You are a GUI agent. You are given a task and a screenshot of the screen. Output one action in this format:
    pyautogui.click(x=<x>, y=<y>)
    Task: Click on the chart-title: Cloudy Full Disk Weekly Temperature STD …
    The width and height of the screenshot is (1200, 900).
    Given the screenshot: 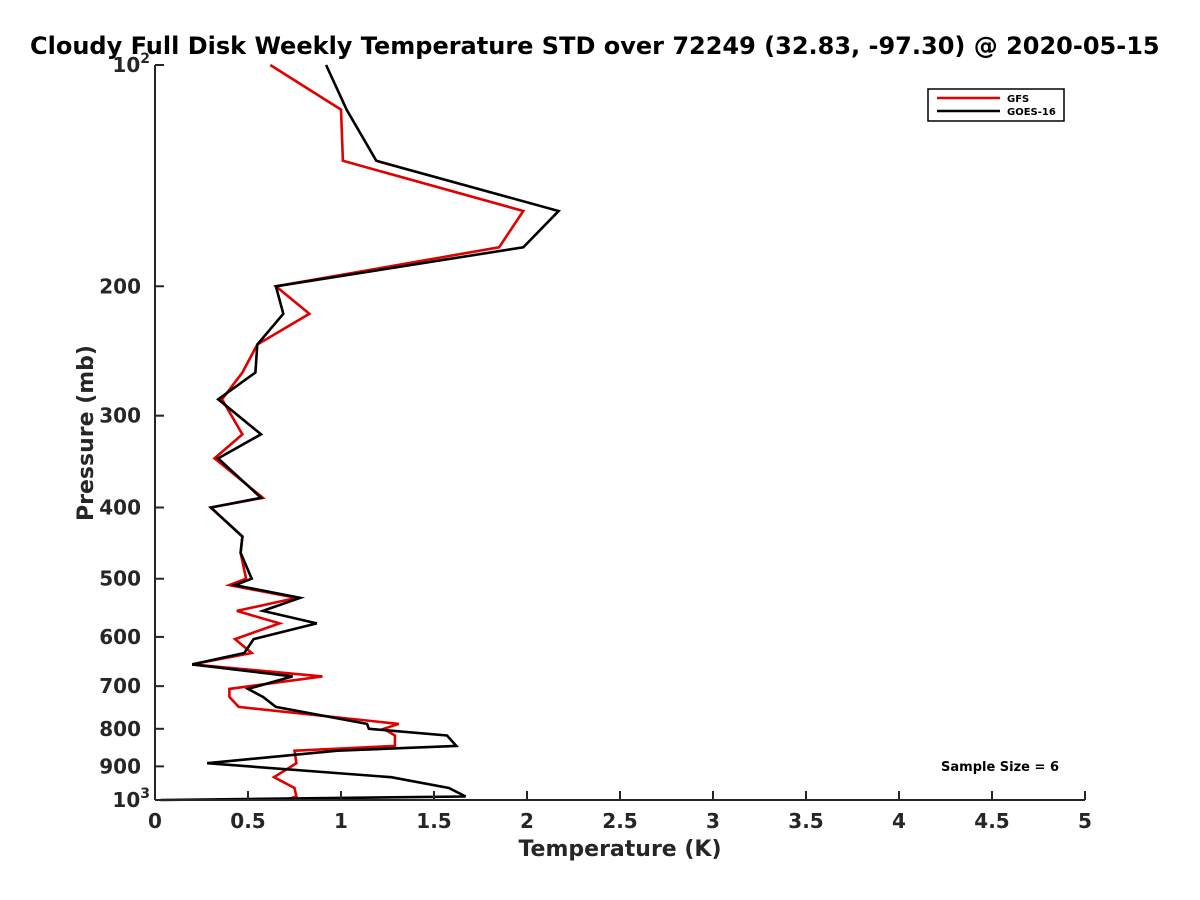 What is the action you would take?
    pyautogui.click(x=595, y=46)
    